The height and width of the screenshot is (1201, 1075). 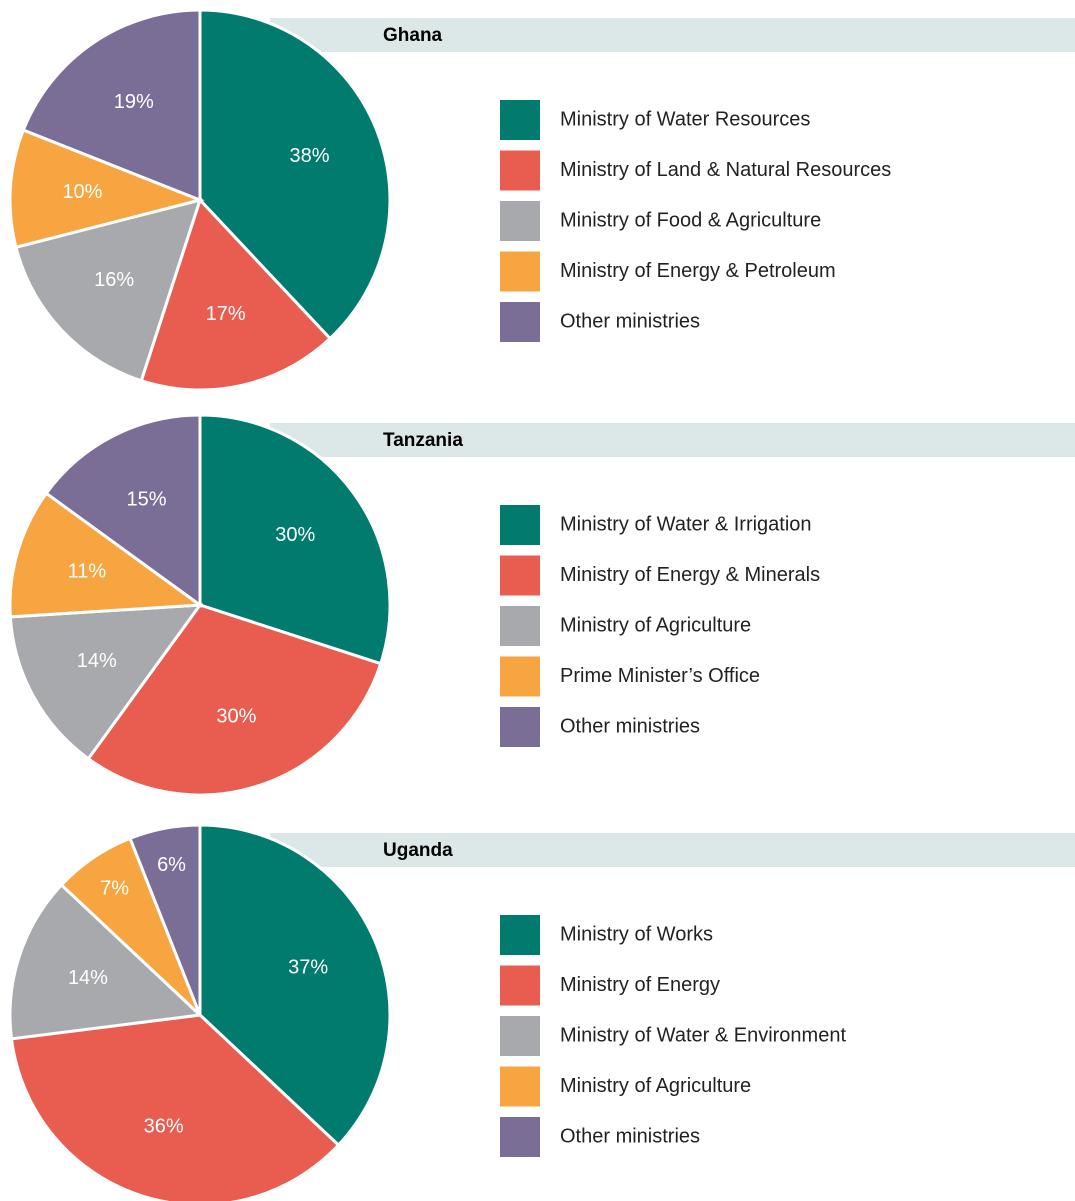 I want to click on legend-label: Ministry of Land & Natural Resources, so click(x=725, y=170).